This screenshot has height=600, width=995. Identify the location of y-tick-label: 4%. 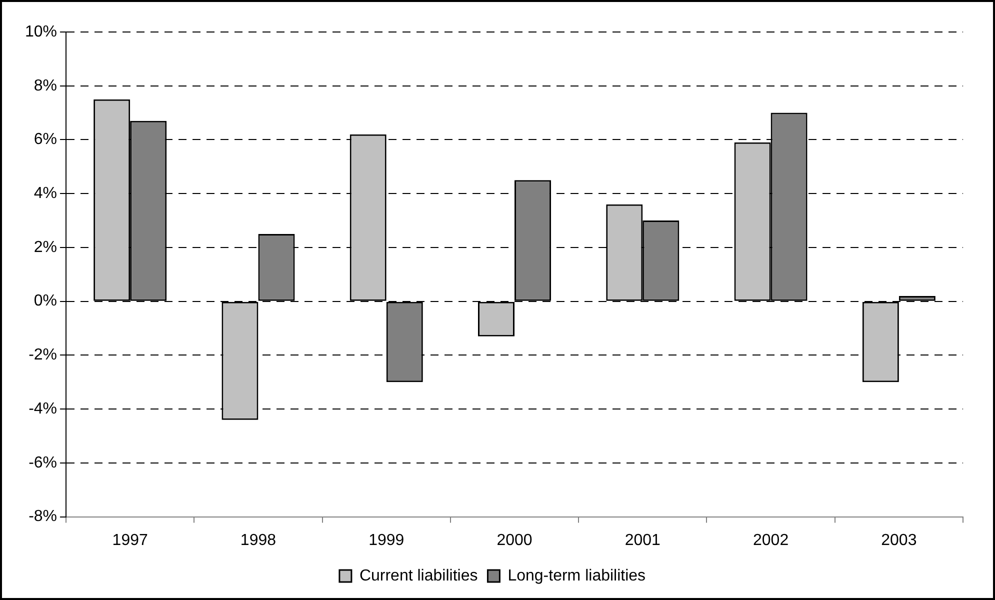
(46, 193).